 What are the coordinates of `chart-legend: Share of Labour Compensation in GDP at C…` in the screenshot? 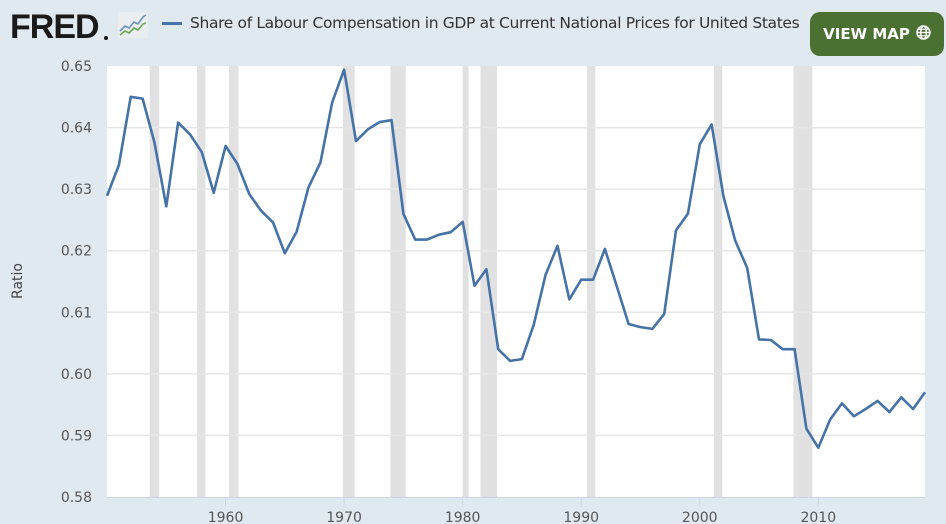 It's located at (481, 23).